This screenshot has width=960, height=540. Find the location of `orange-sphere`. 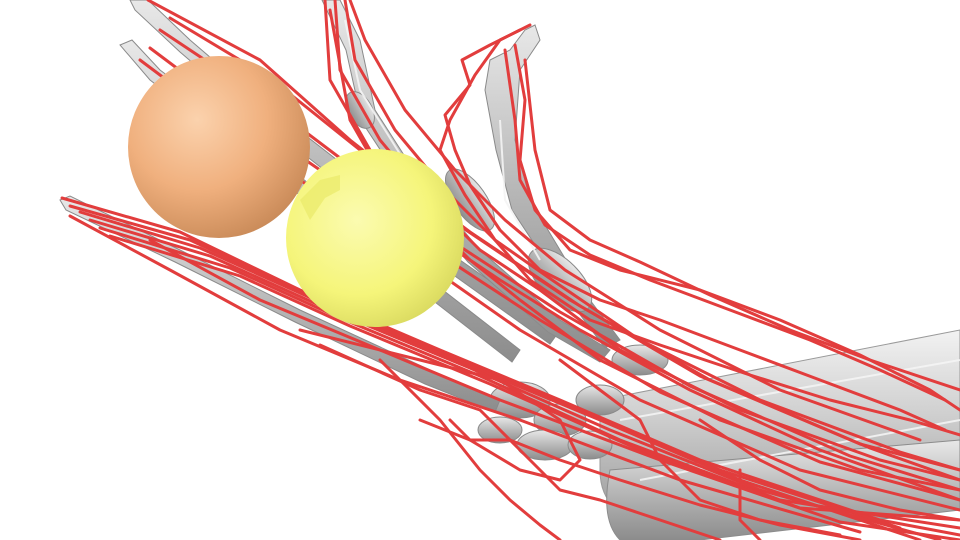

orange-sphere is located at coordinates (219, 147).